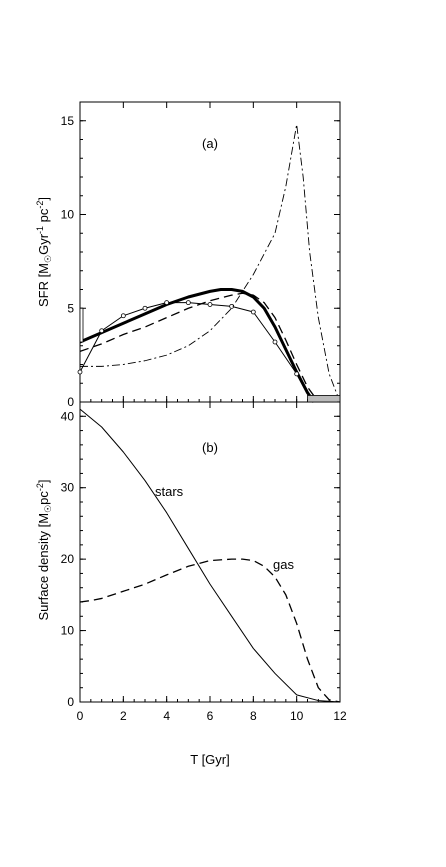 The height and width of the screenshot is (867, 446). I want to click on series-line-gas, so click(210, 630).